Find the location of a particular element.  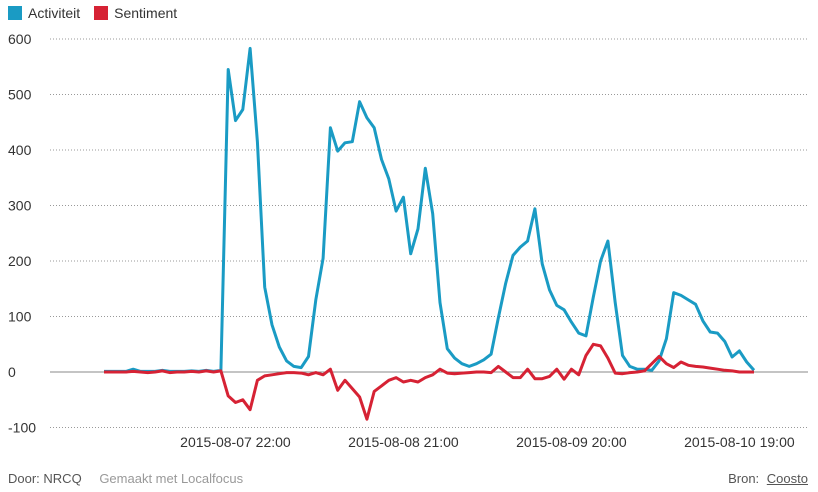

y-tick-label: 300 is located at coordinates (20, 206).